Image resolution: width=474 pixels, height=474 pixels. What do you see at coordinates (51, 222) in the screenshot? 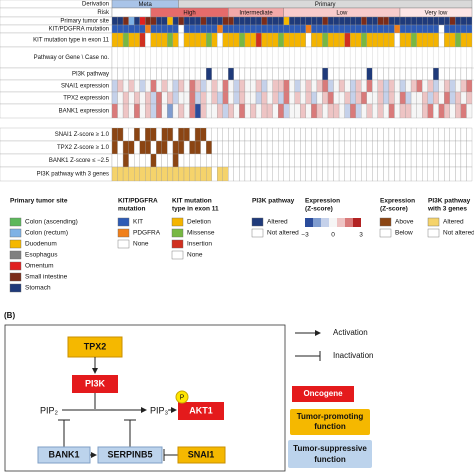
I see `legend-label: Colon (ascending)` at bounding box center [51, 222].